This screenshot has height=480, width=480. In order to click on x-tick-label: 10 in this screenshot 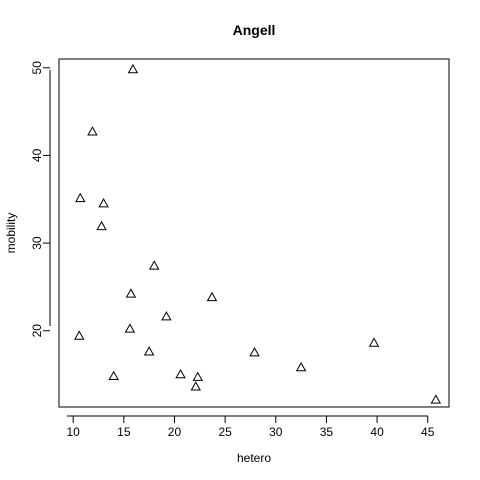, I will do `click(74, 432)`.